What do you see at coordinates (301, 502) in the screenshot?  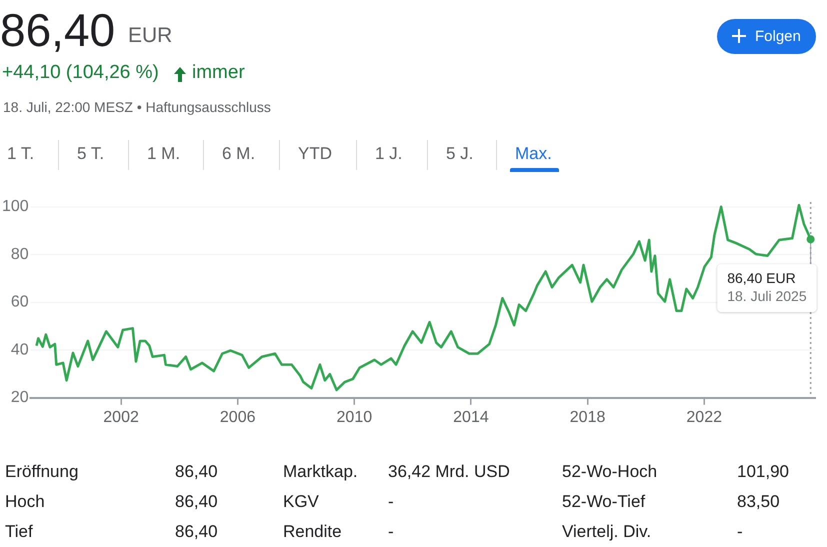 I see `text: KGV` at bounding box center [301, 502].